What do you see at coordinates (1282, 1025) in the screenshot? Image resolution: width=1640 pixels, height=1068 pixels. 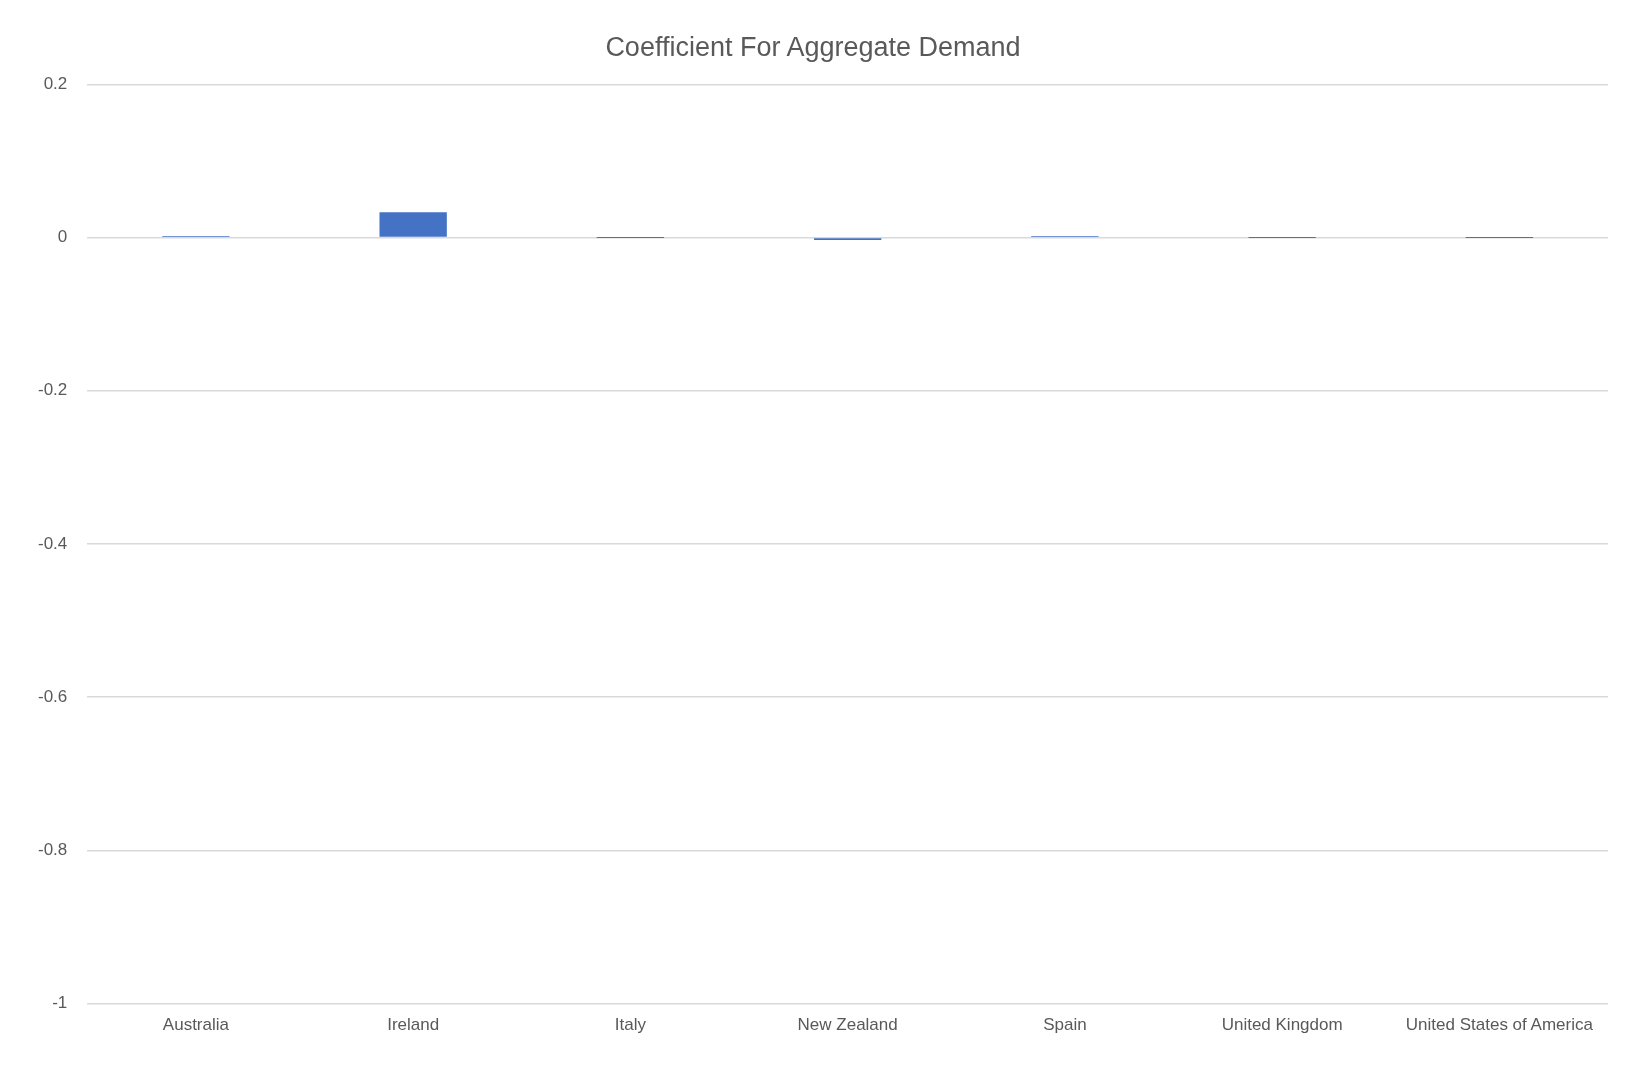 I see `x-tick-label: United Kingdom` at bounding box center [1282, 1025].